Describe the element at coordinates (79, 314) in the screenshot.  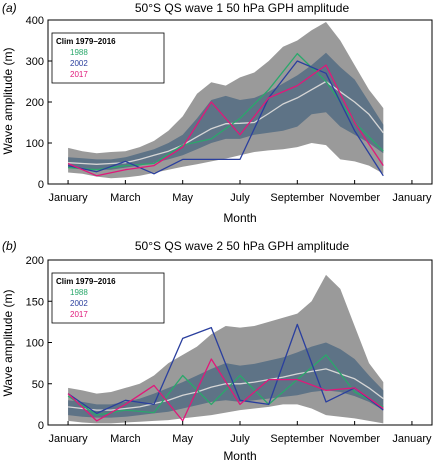
I see `panel-b-legend-2017: 2017` at that location.